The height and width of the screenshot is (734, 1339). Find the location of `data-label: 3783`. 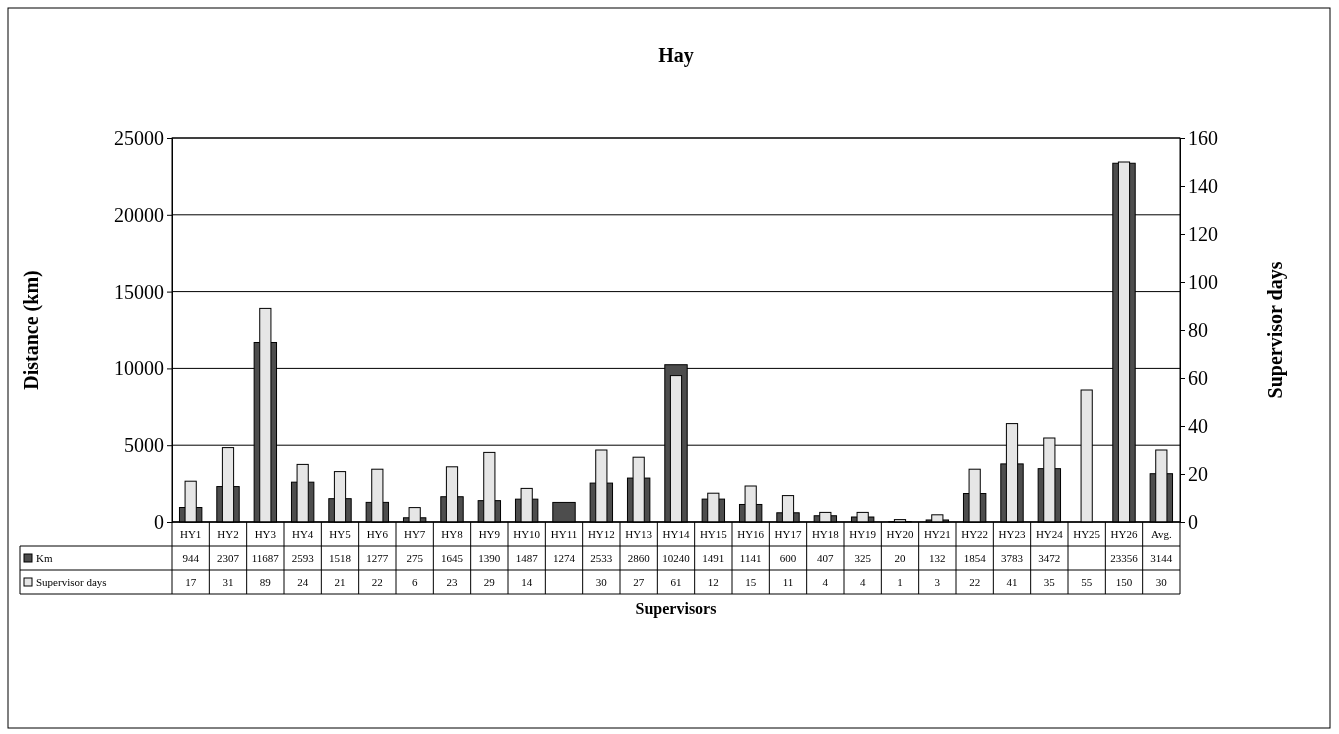

data-label: 3783 is located at coordinates (1012, 558).